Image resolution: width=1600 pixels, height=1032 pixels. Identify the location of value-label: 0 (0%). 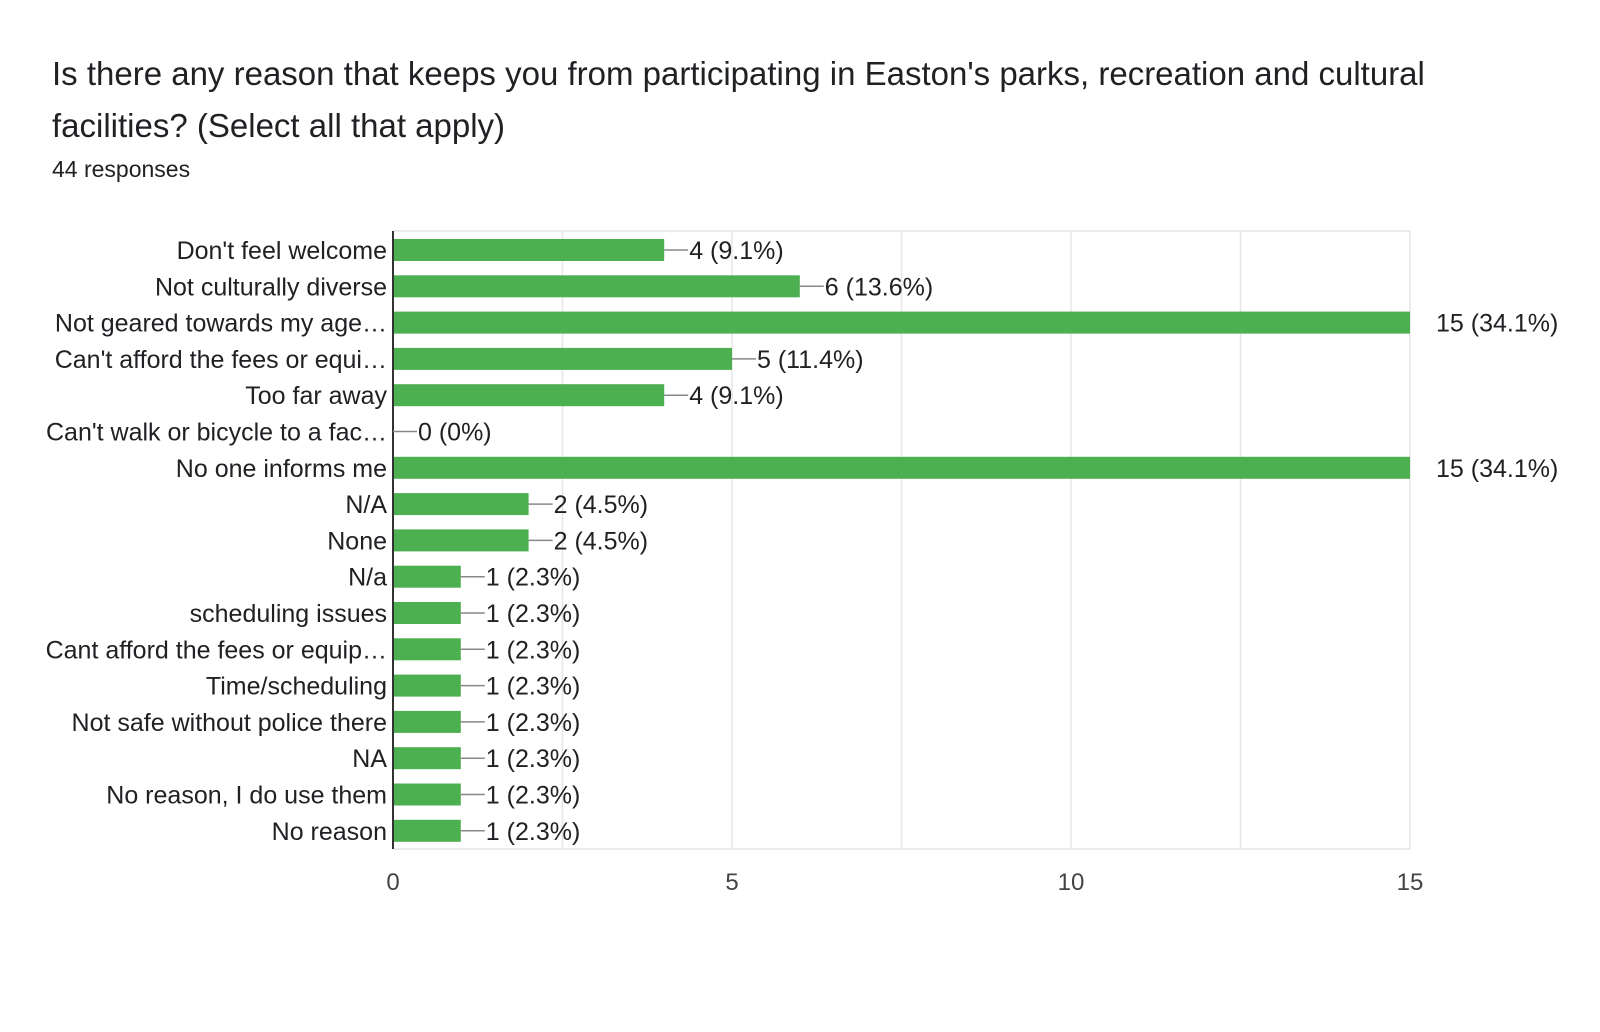
(455, 433).